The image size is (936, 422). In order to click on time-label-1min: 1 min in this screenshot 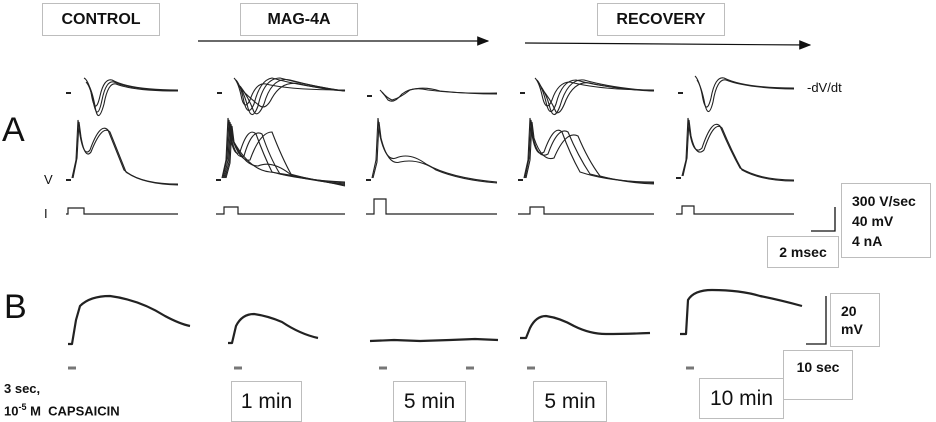, I will do `click(266, 401)`.